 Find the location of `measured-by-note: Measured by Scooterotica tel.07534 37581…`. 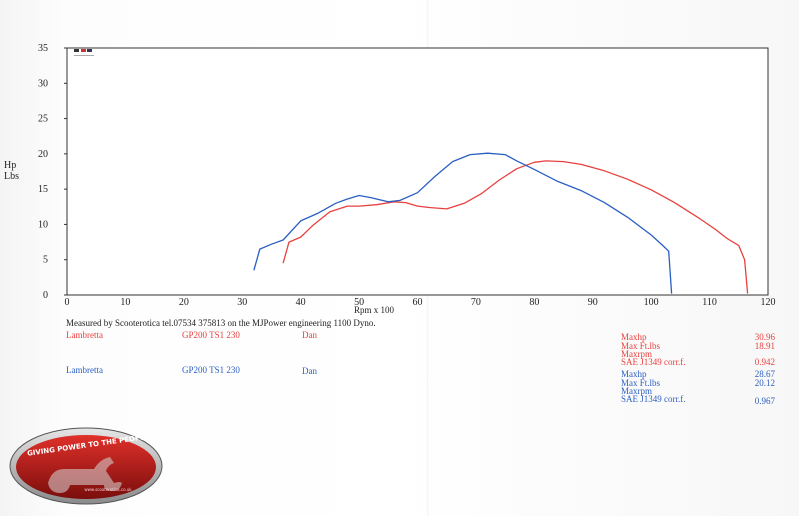

measured-by-note: Measured by Scooterotica tel.07534 37581… is located at coordinates (221, 323).